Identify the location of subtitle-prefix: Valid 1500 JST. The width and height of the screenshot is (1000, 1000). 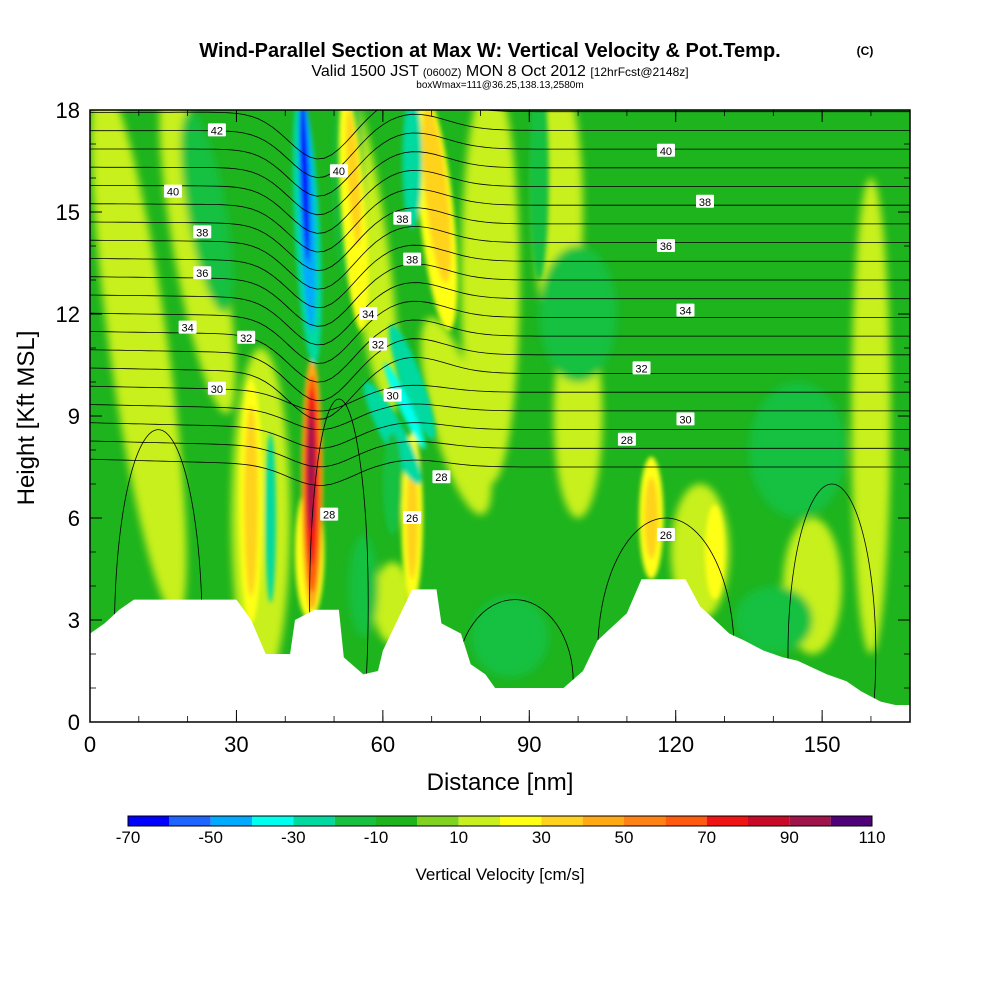
(365, 71).